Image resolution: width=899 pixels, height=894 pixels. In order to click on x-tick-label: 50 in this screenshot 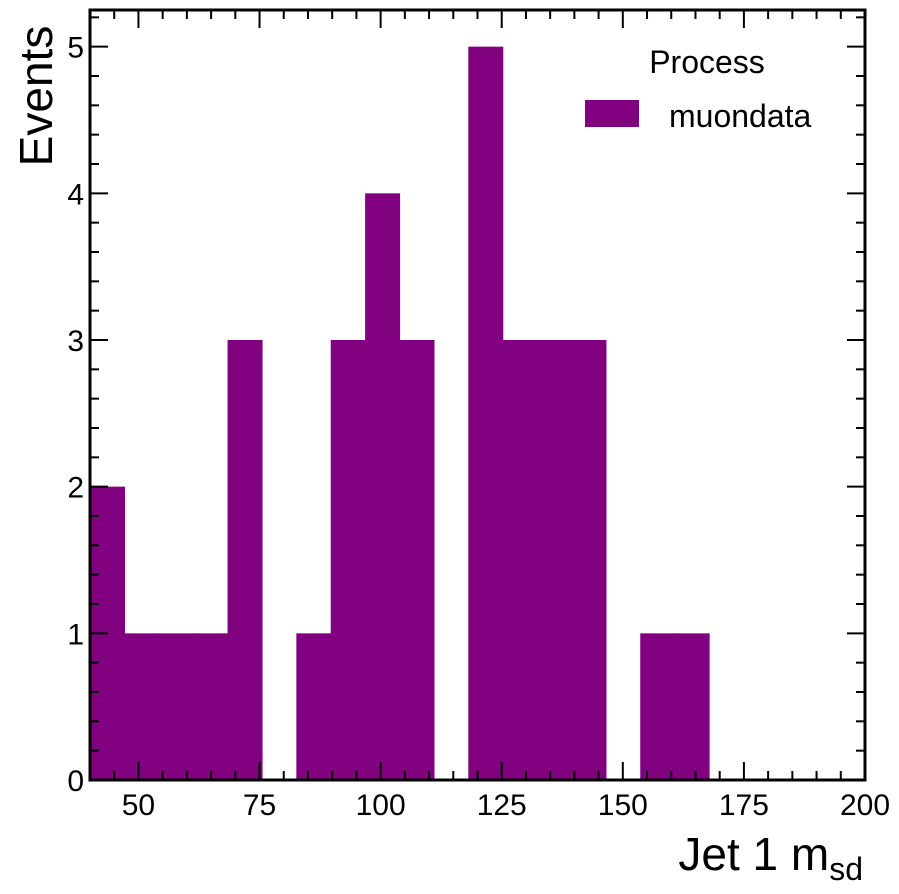, I will do `click(138, 805)`.